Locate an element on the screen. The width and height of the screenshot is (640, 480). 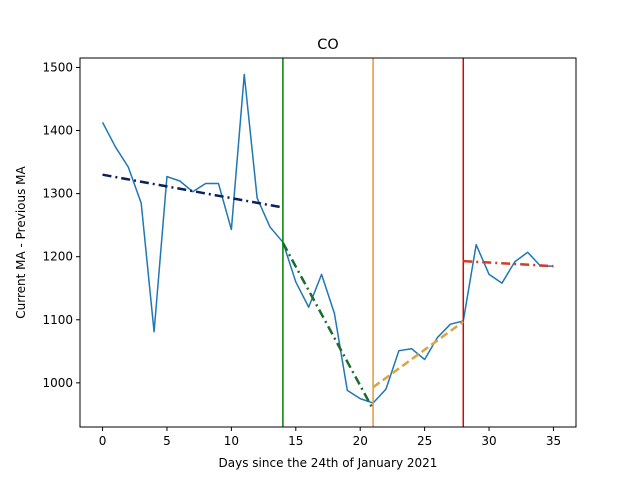
y-tick-label: 1000 is located at coordinates (57, 383).